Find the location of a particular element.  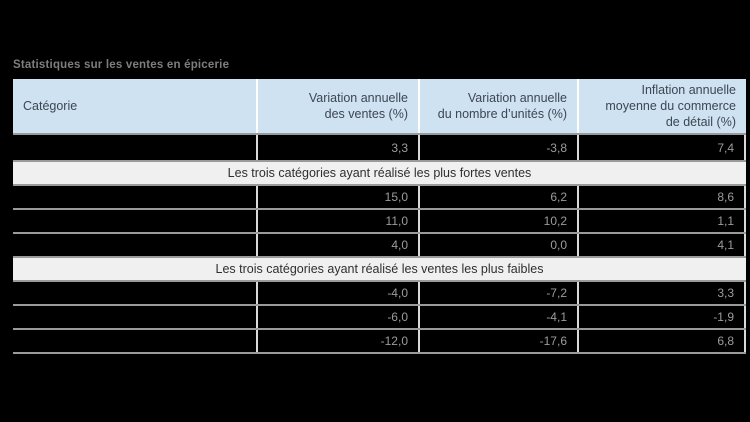

table-bottom-border is located at coordinates (379, 353).